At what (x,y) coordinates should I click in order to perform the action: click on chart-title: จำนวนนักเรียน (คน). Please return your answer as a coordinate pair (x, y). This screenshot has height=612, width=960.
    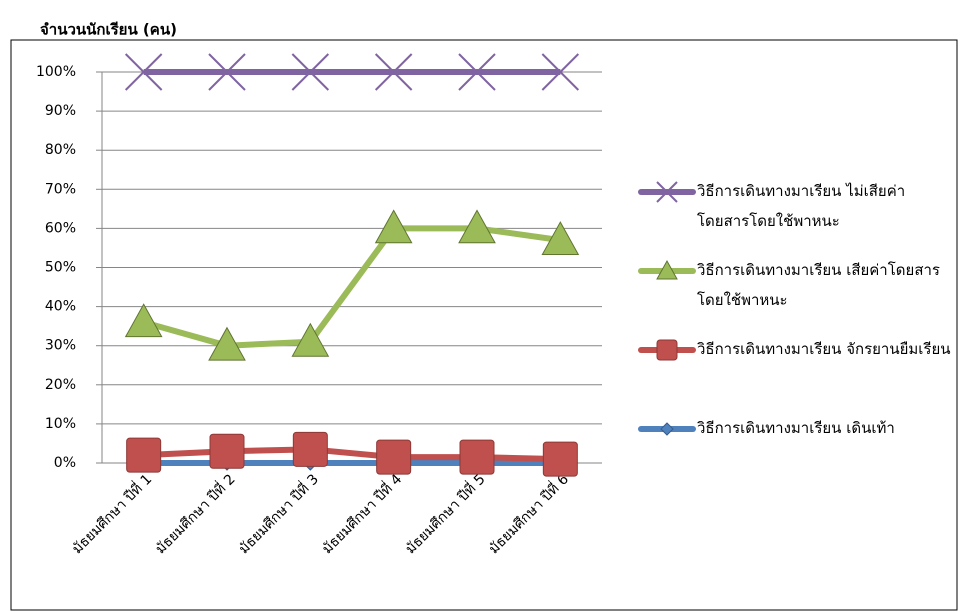
    Looking at the image, I should click on (108, 30).